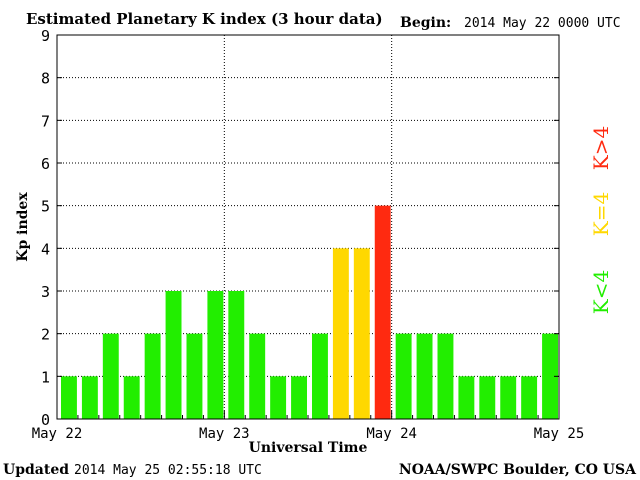 The image size is (640, 480). Describe the element at coordinates (45, 292) in the screenshot. I see `y-tick-label: 3` at that location.